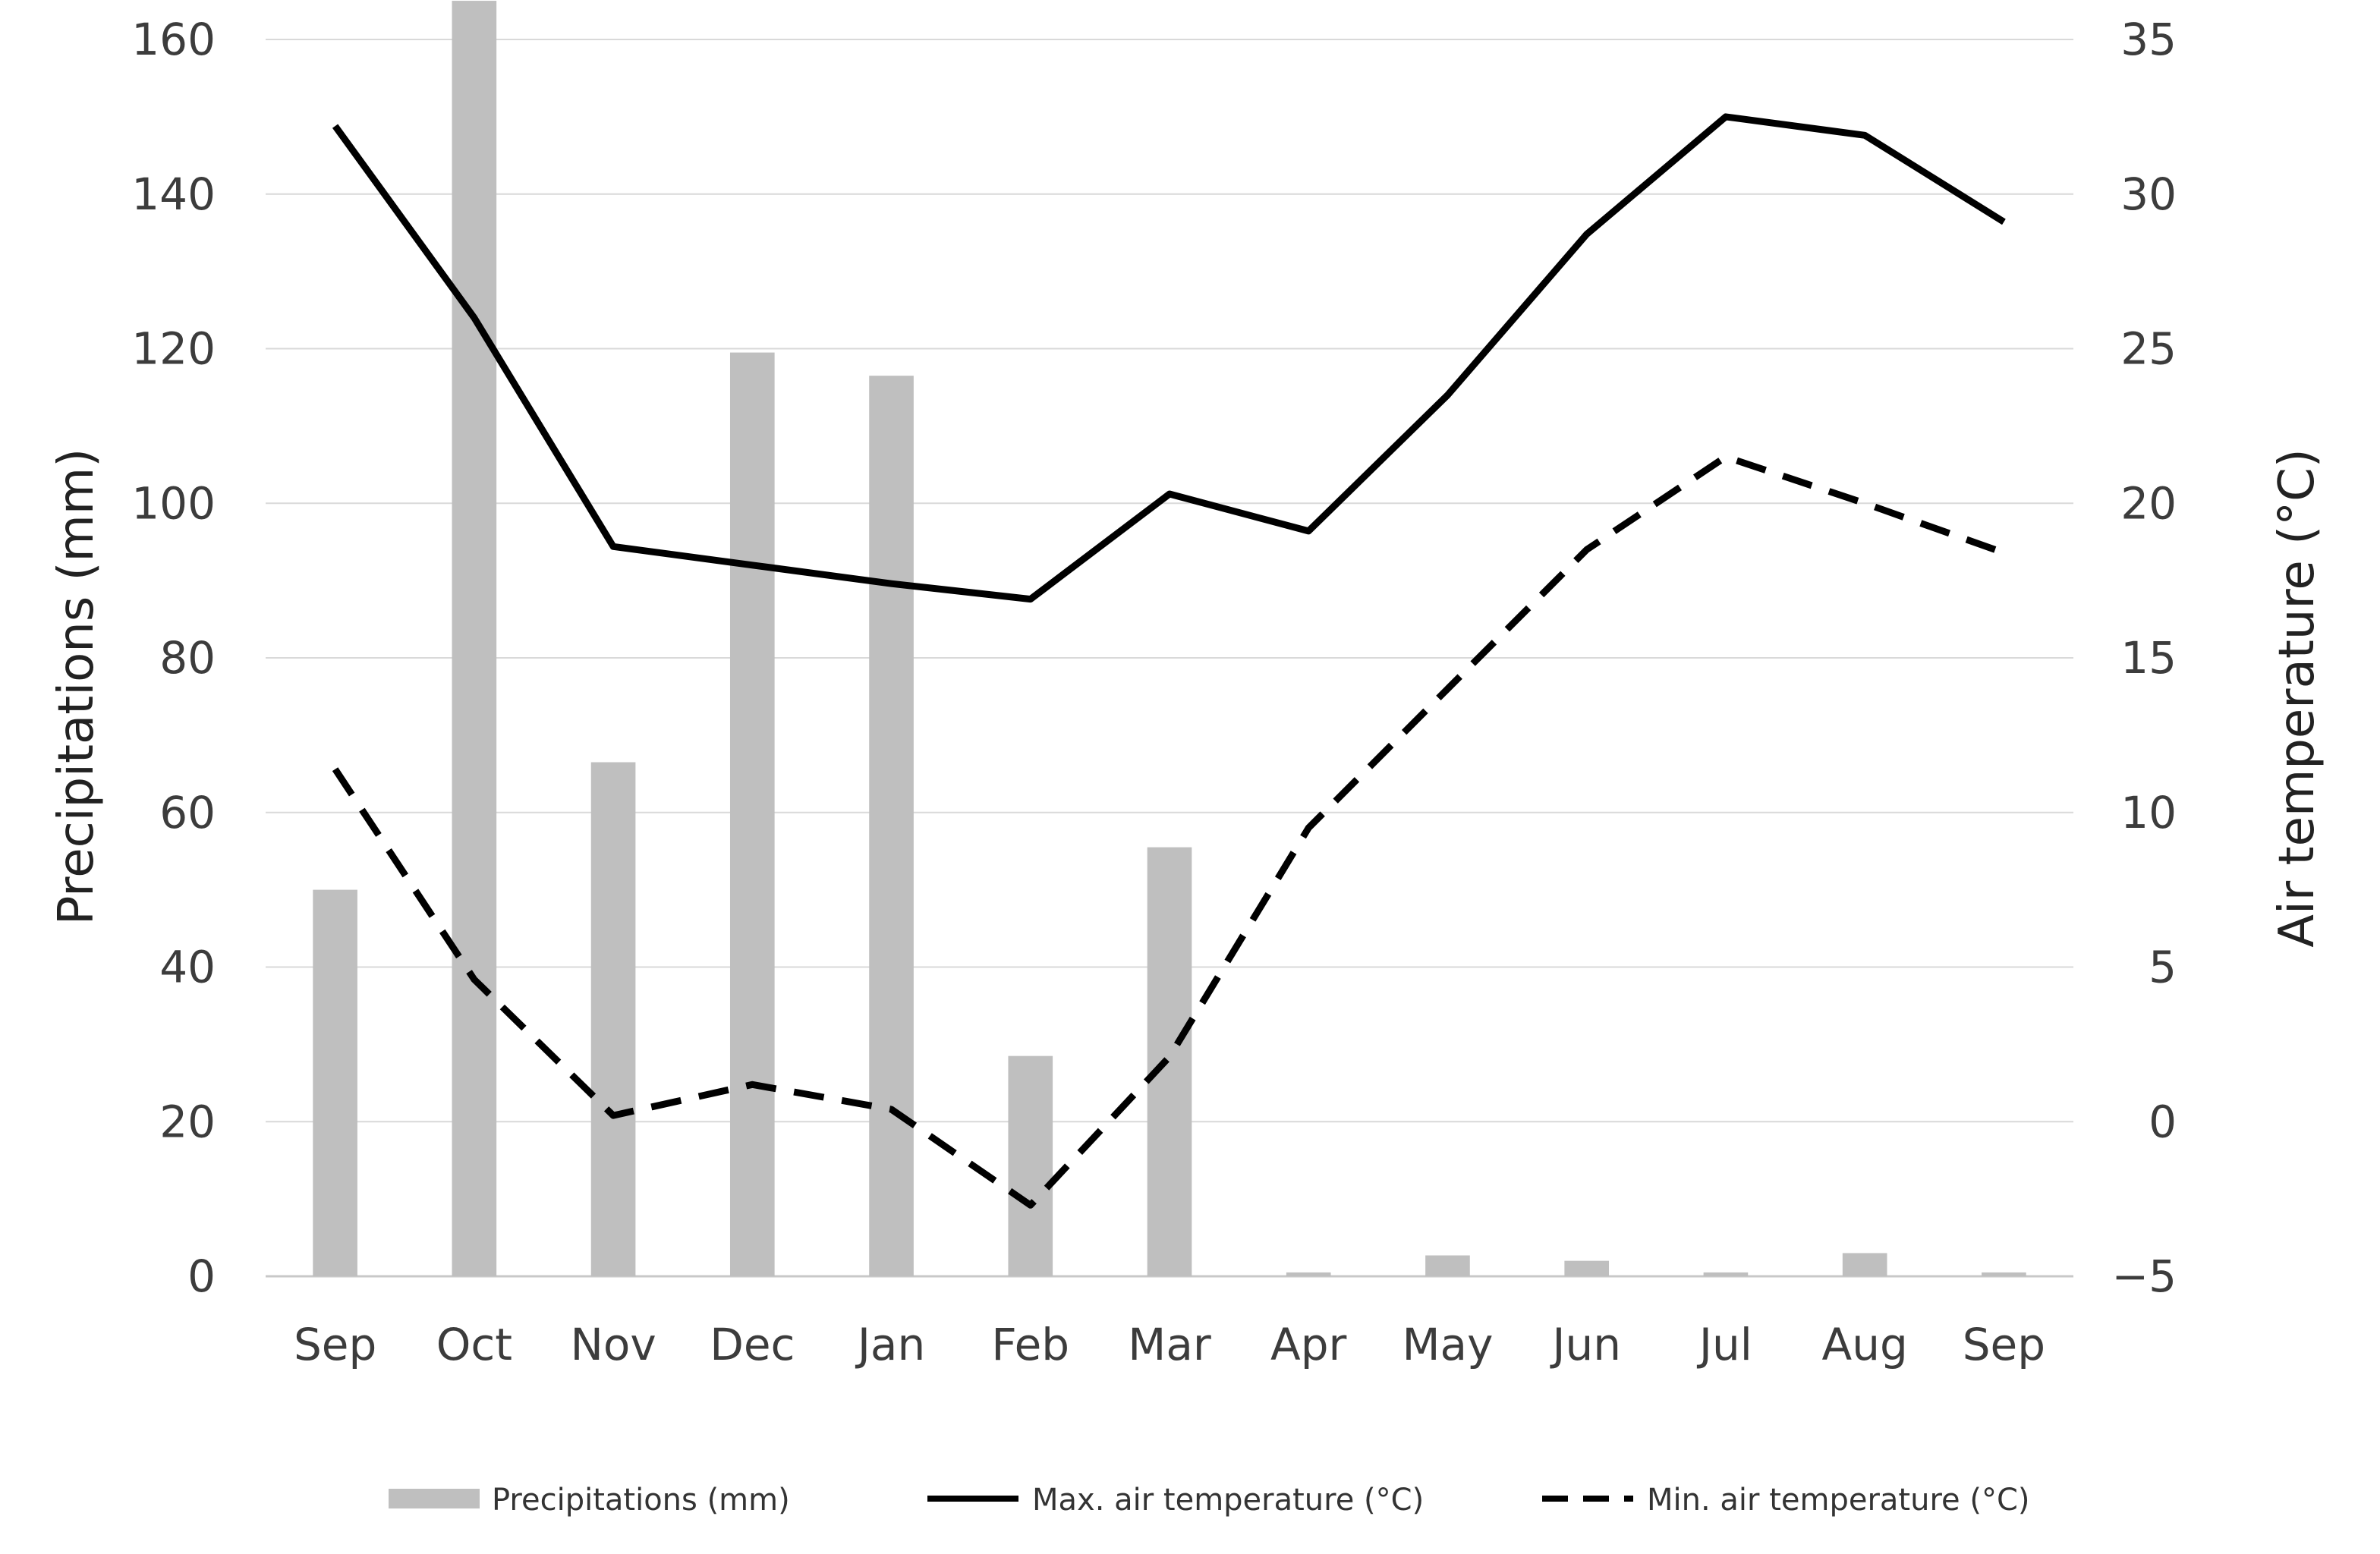 This screenshot has width=2380, height=1554. Describe the element at coordinates (2148, 39) in the screenshot. I see `right-tick-label: 35` at that location.